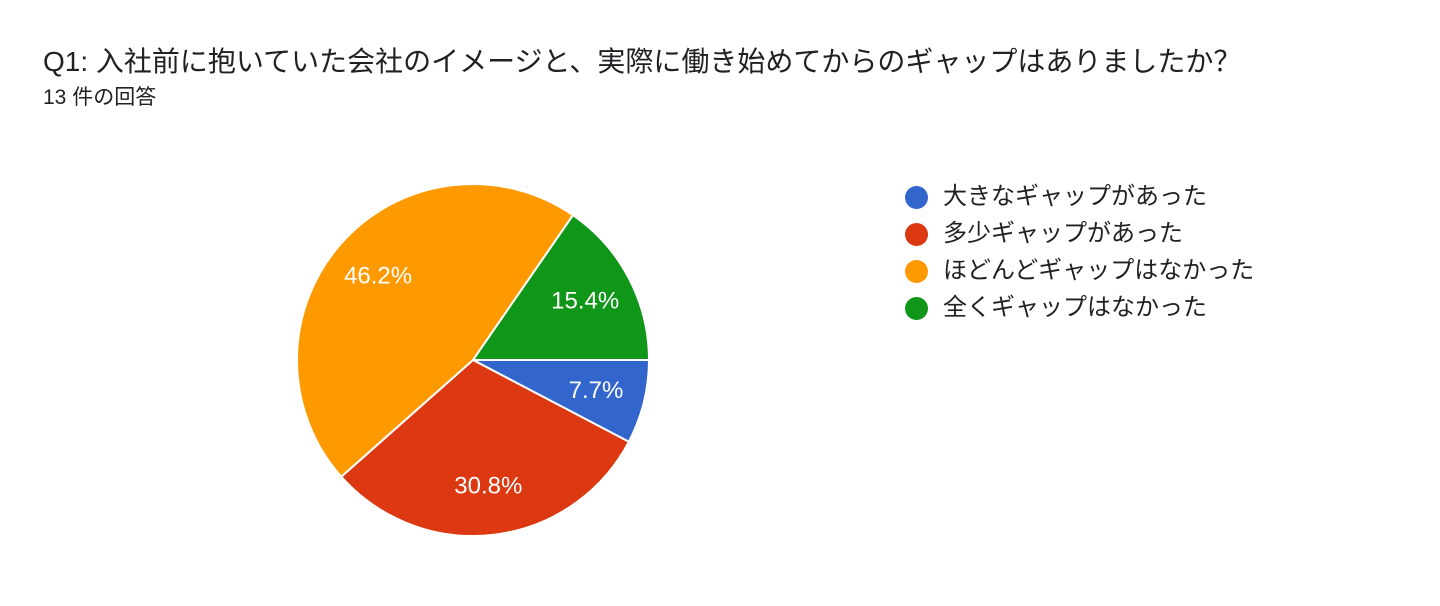  I want to click on legend-label: 多少ギャップがあった, so click(1063, 233).